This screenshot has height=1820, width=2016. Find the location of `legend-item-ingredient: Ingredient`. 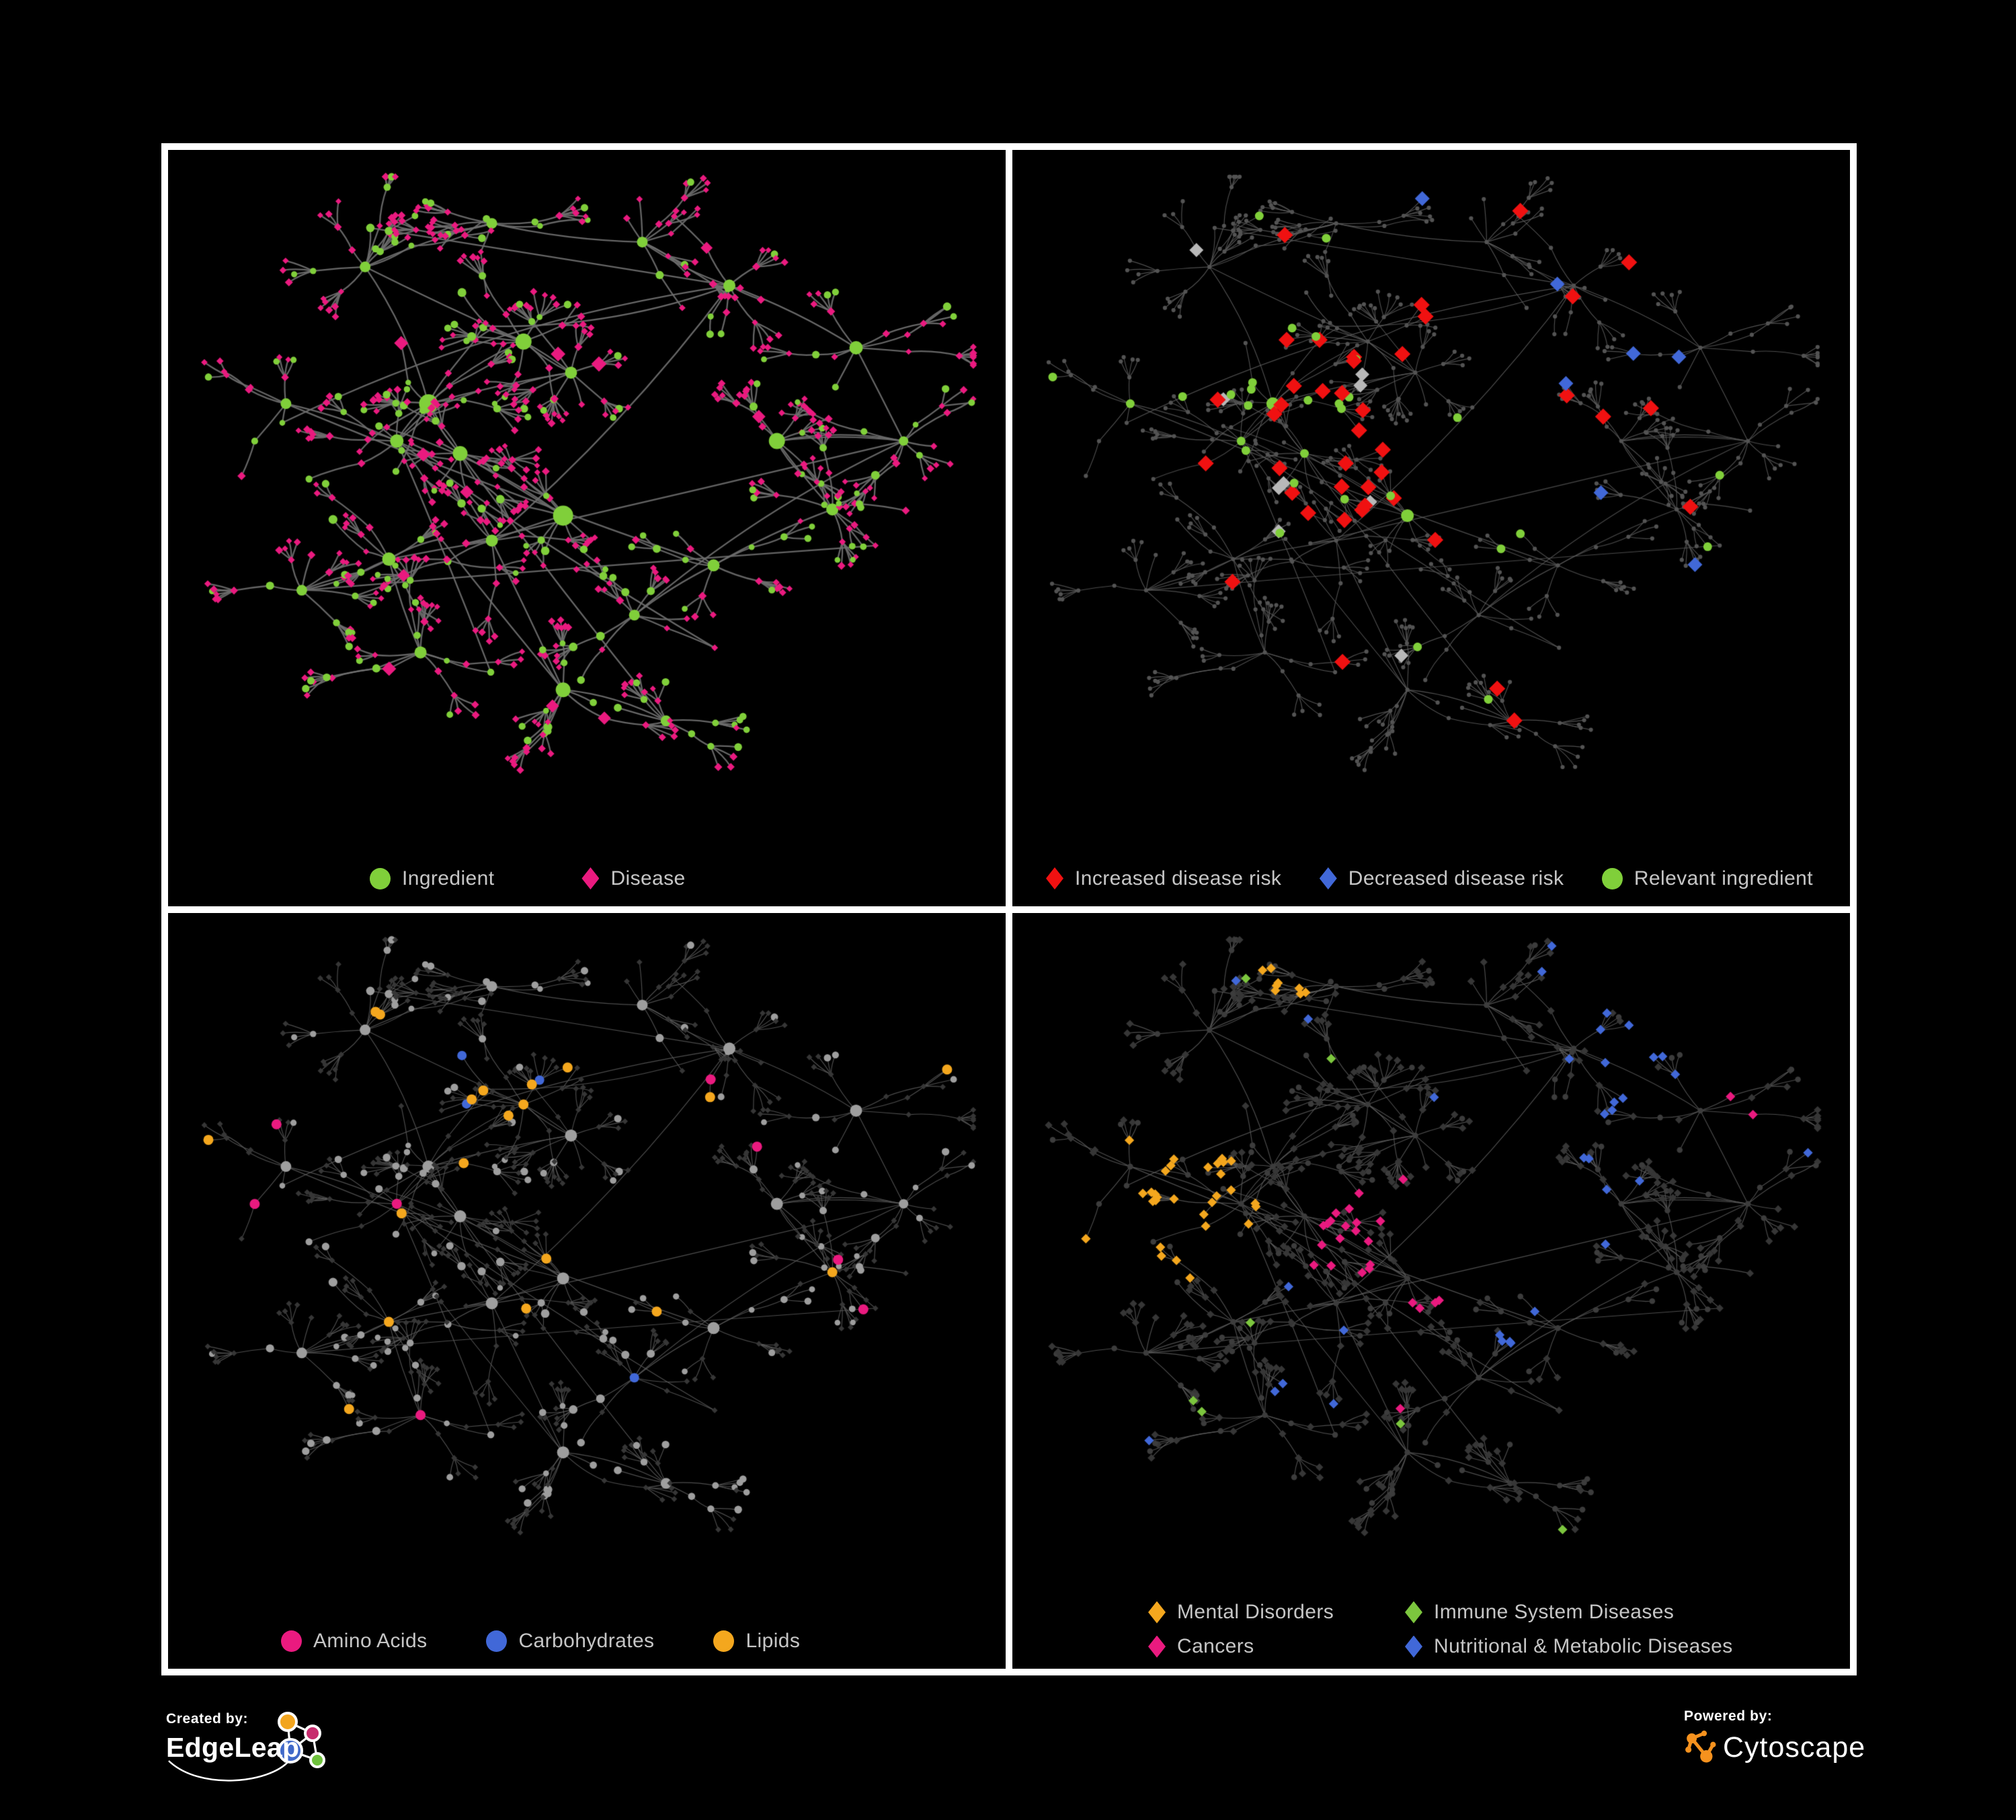

legend-item-ingredient: Ingredient is located at coordinates (432, 878).